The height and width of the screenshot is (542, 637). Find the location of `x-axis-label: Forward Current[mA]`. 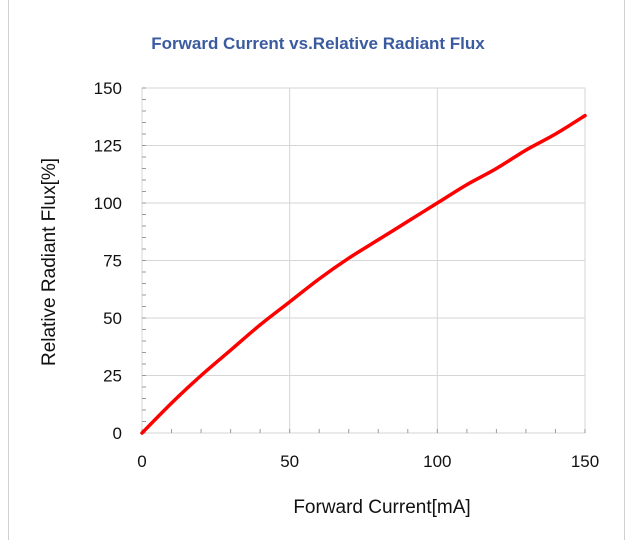

x-axis-label: Forward Current[mA] is located at coordinates (381, 507).